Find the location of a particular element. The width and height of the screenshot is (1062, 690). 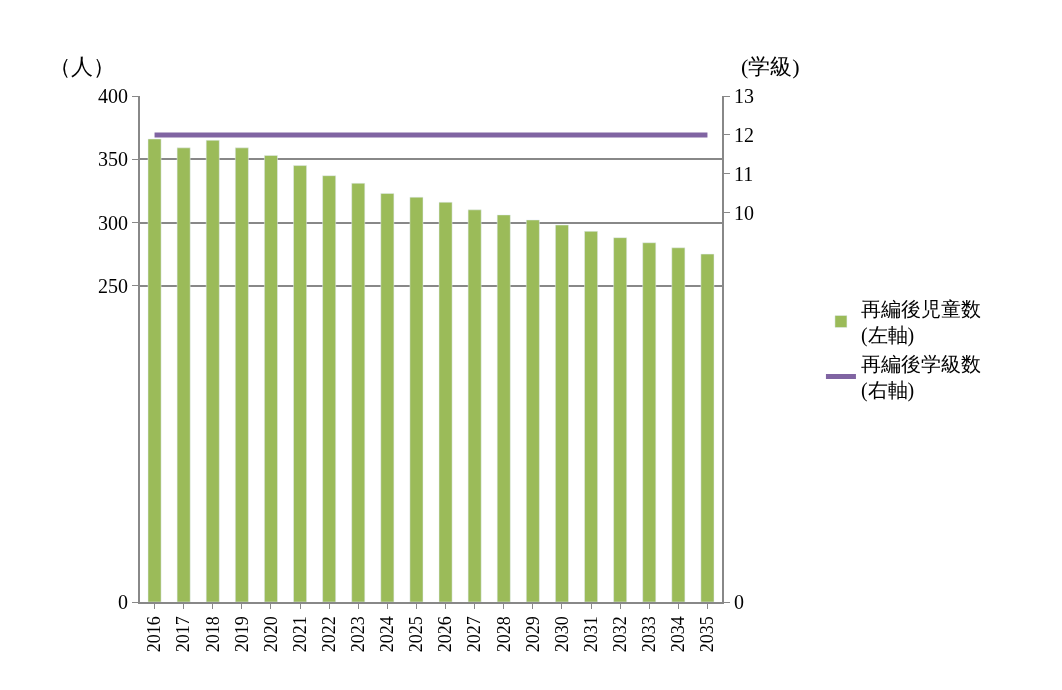

y-tick-label: 350 is located at coordinates (113, 159).